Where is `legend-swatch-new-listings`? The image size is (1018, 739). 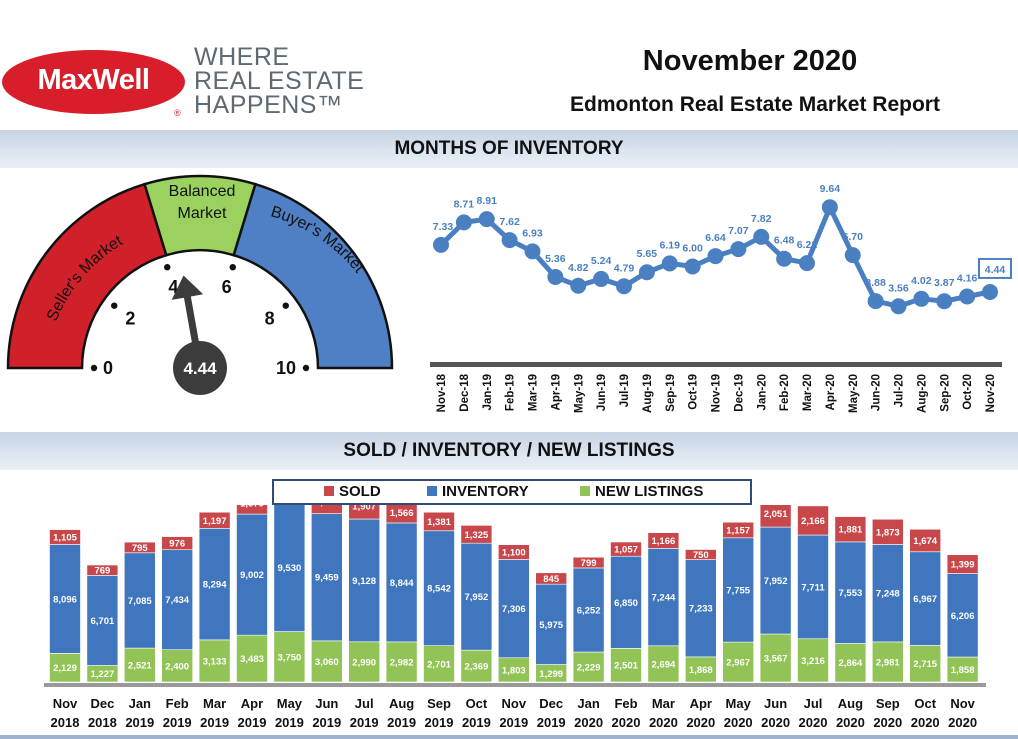
legend-swatch-new-listings is located at coordinates (585, 491).